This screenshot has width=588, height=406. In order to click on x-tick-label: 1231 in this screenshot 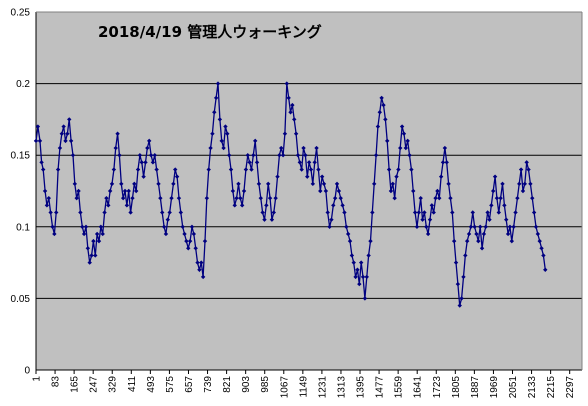, I will do `click(322, 387)`.